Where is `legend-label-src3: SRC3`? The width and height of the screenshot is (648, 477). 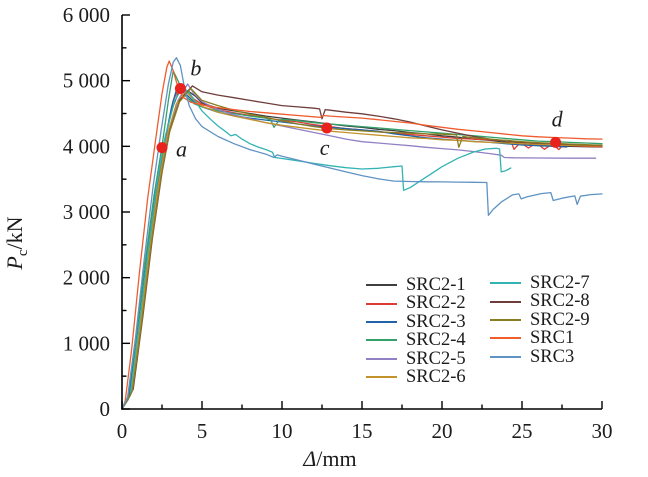
legend-label-src3: SRC3 is located at coordinates (552, 356).